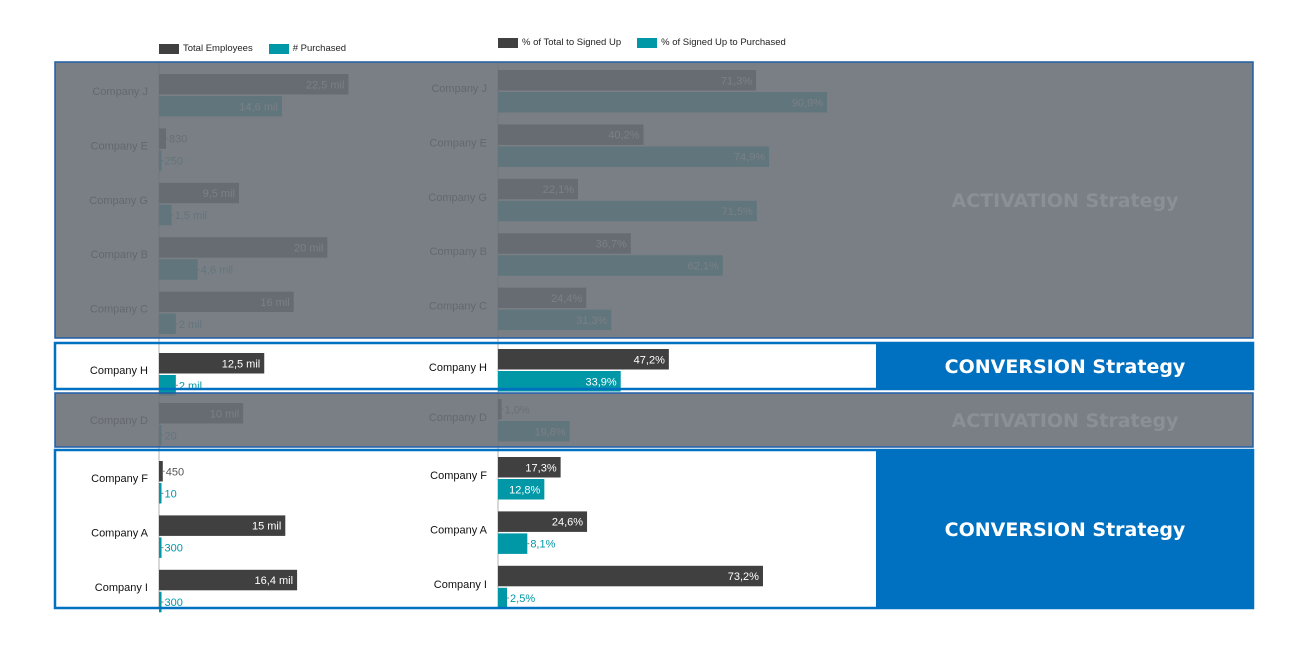 The image size is (1309, 651). What do you see at coordinates (274, 581) in the screenshot?
I see `total-employees-label: 16,4 mil` at bounding box center [274, 581].